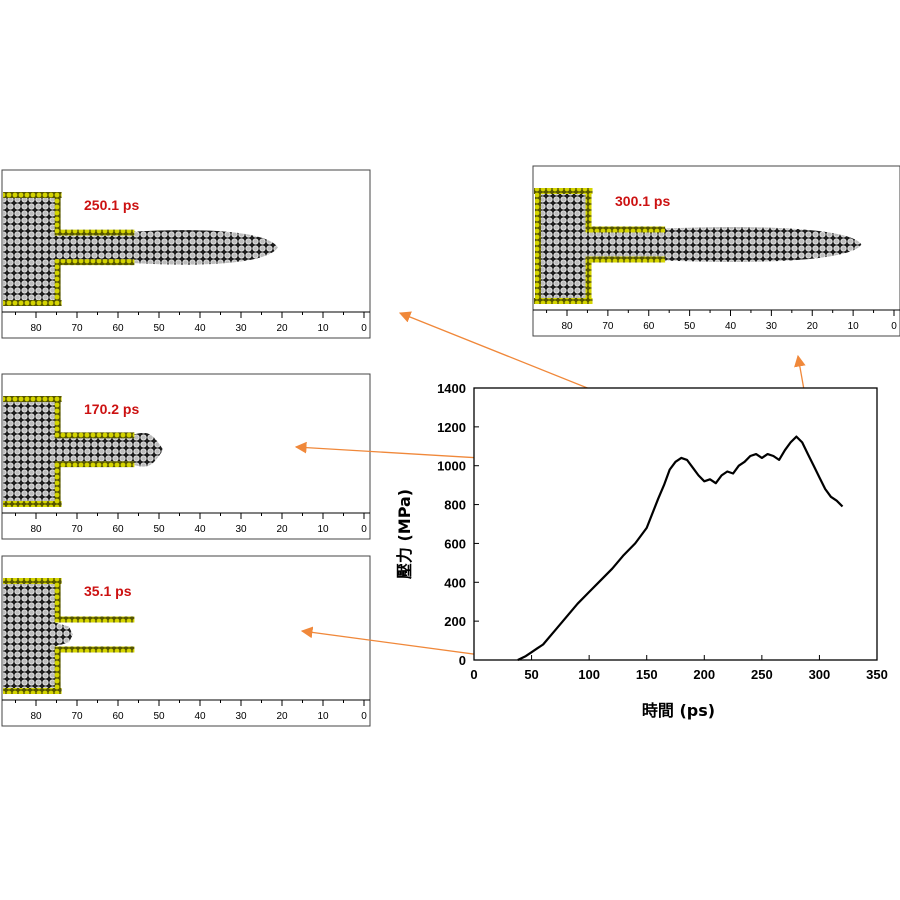 The width and height of the screenshot is (900, 900). What do you see at coordinates (675, 524) in the screenshot?
I see `plot-frame` at bounding box center [675, 524].